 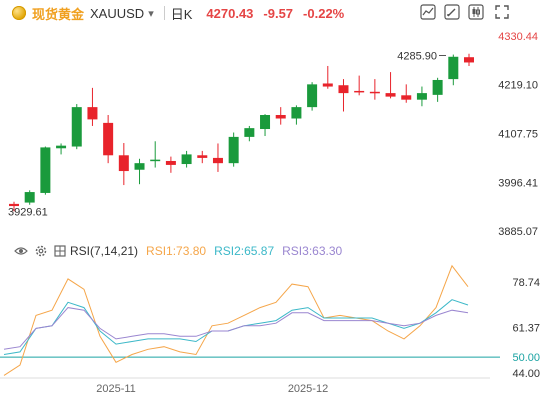 What do you see at coordinates (312, 251) in the screenshot?
I see `rsi3-label: RSI3:63.30` at bounding box center [312, 251].